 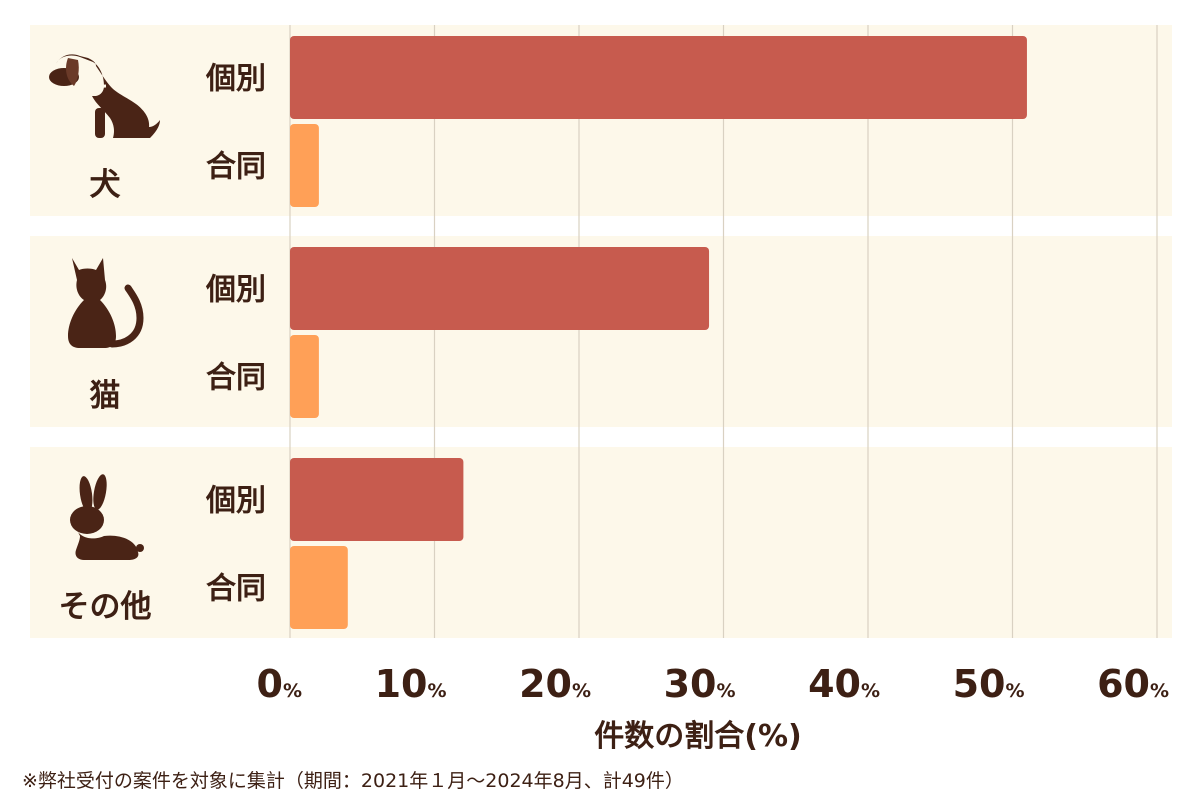 I want to click on tick-value: 20, so click(x=545, y=684).